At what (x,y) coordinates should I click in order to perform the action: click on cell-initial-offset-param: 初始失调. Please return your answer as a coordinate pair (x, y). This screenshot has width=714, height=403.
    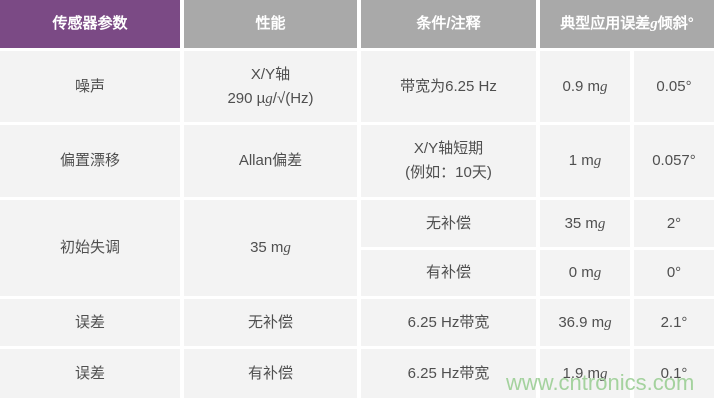
    Looking at the image, I should click on (90, 248).